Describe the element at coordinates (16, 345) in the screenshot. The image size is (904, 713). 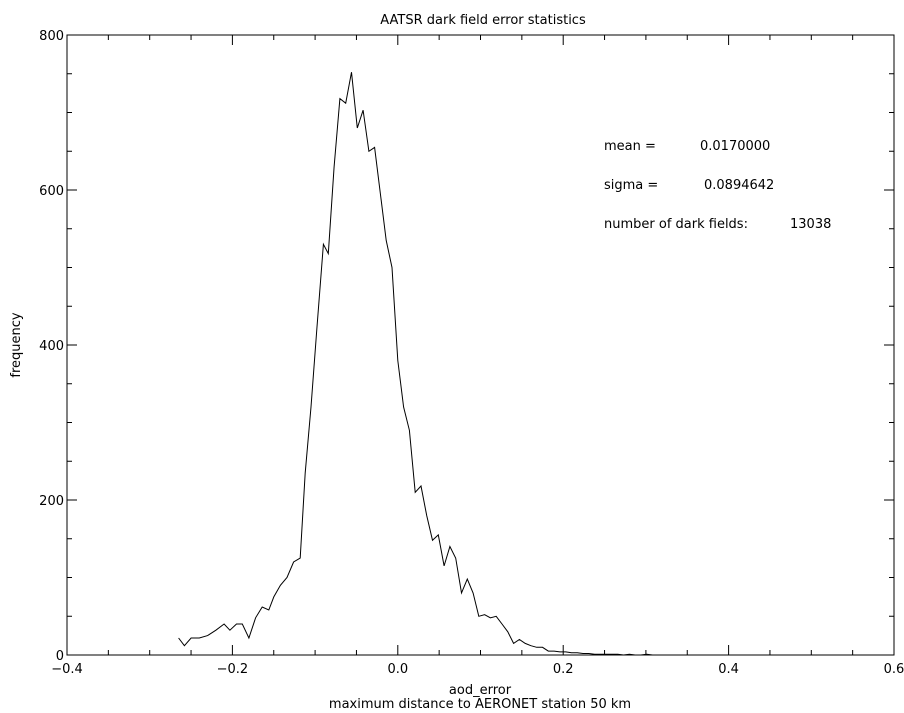
I see `y-axis-label: frequency` at that location.